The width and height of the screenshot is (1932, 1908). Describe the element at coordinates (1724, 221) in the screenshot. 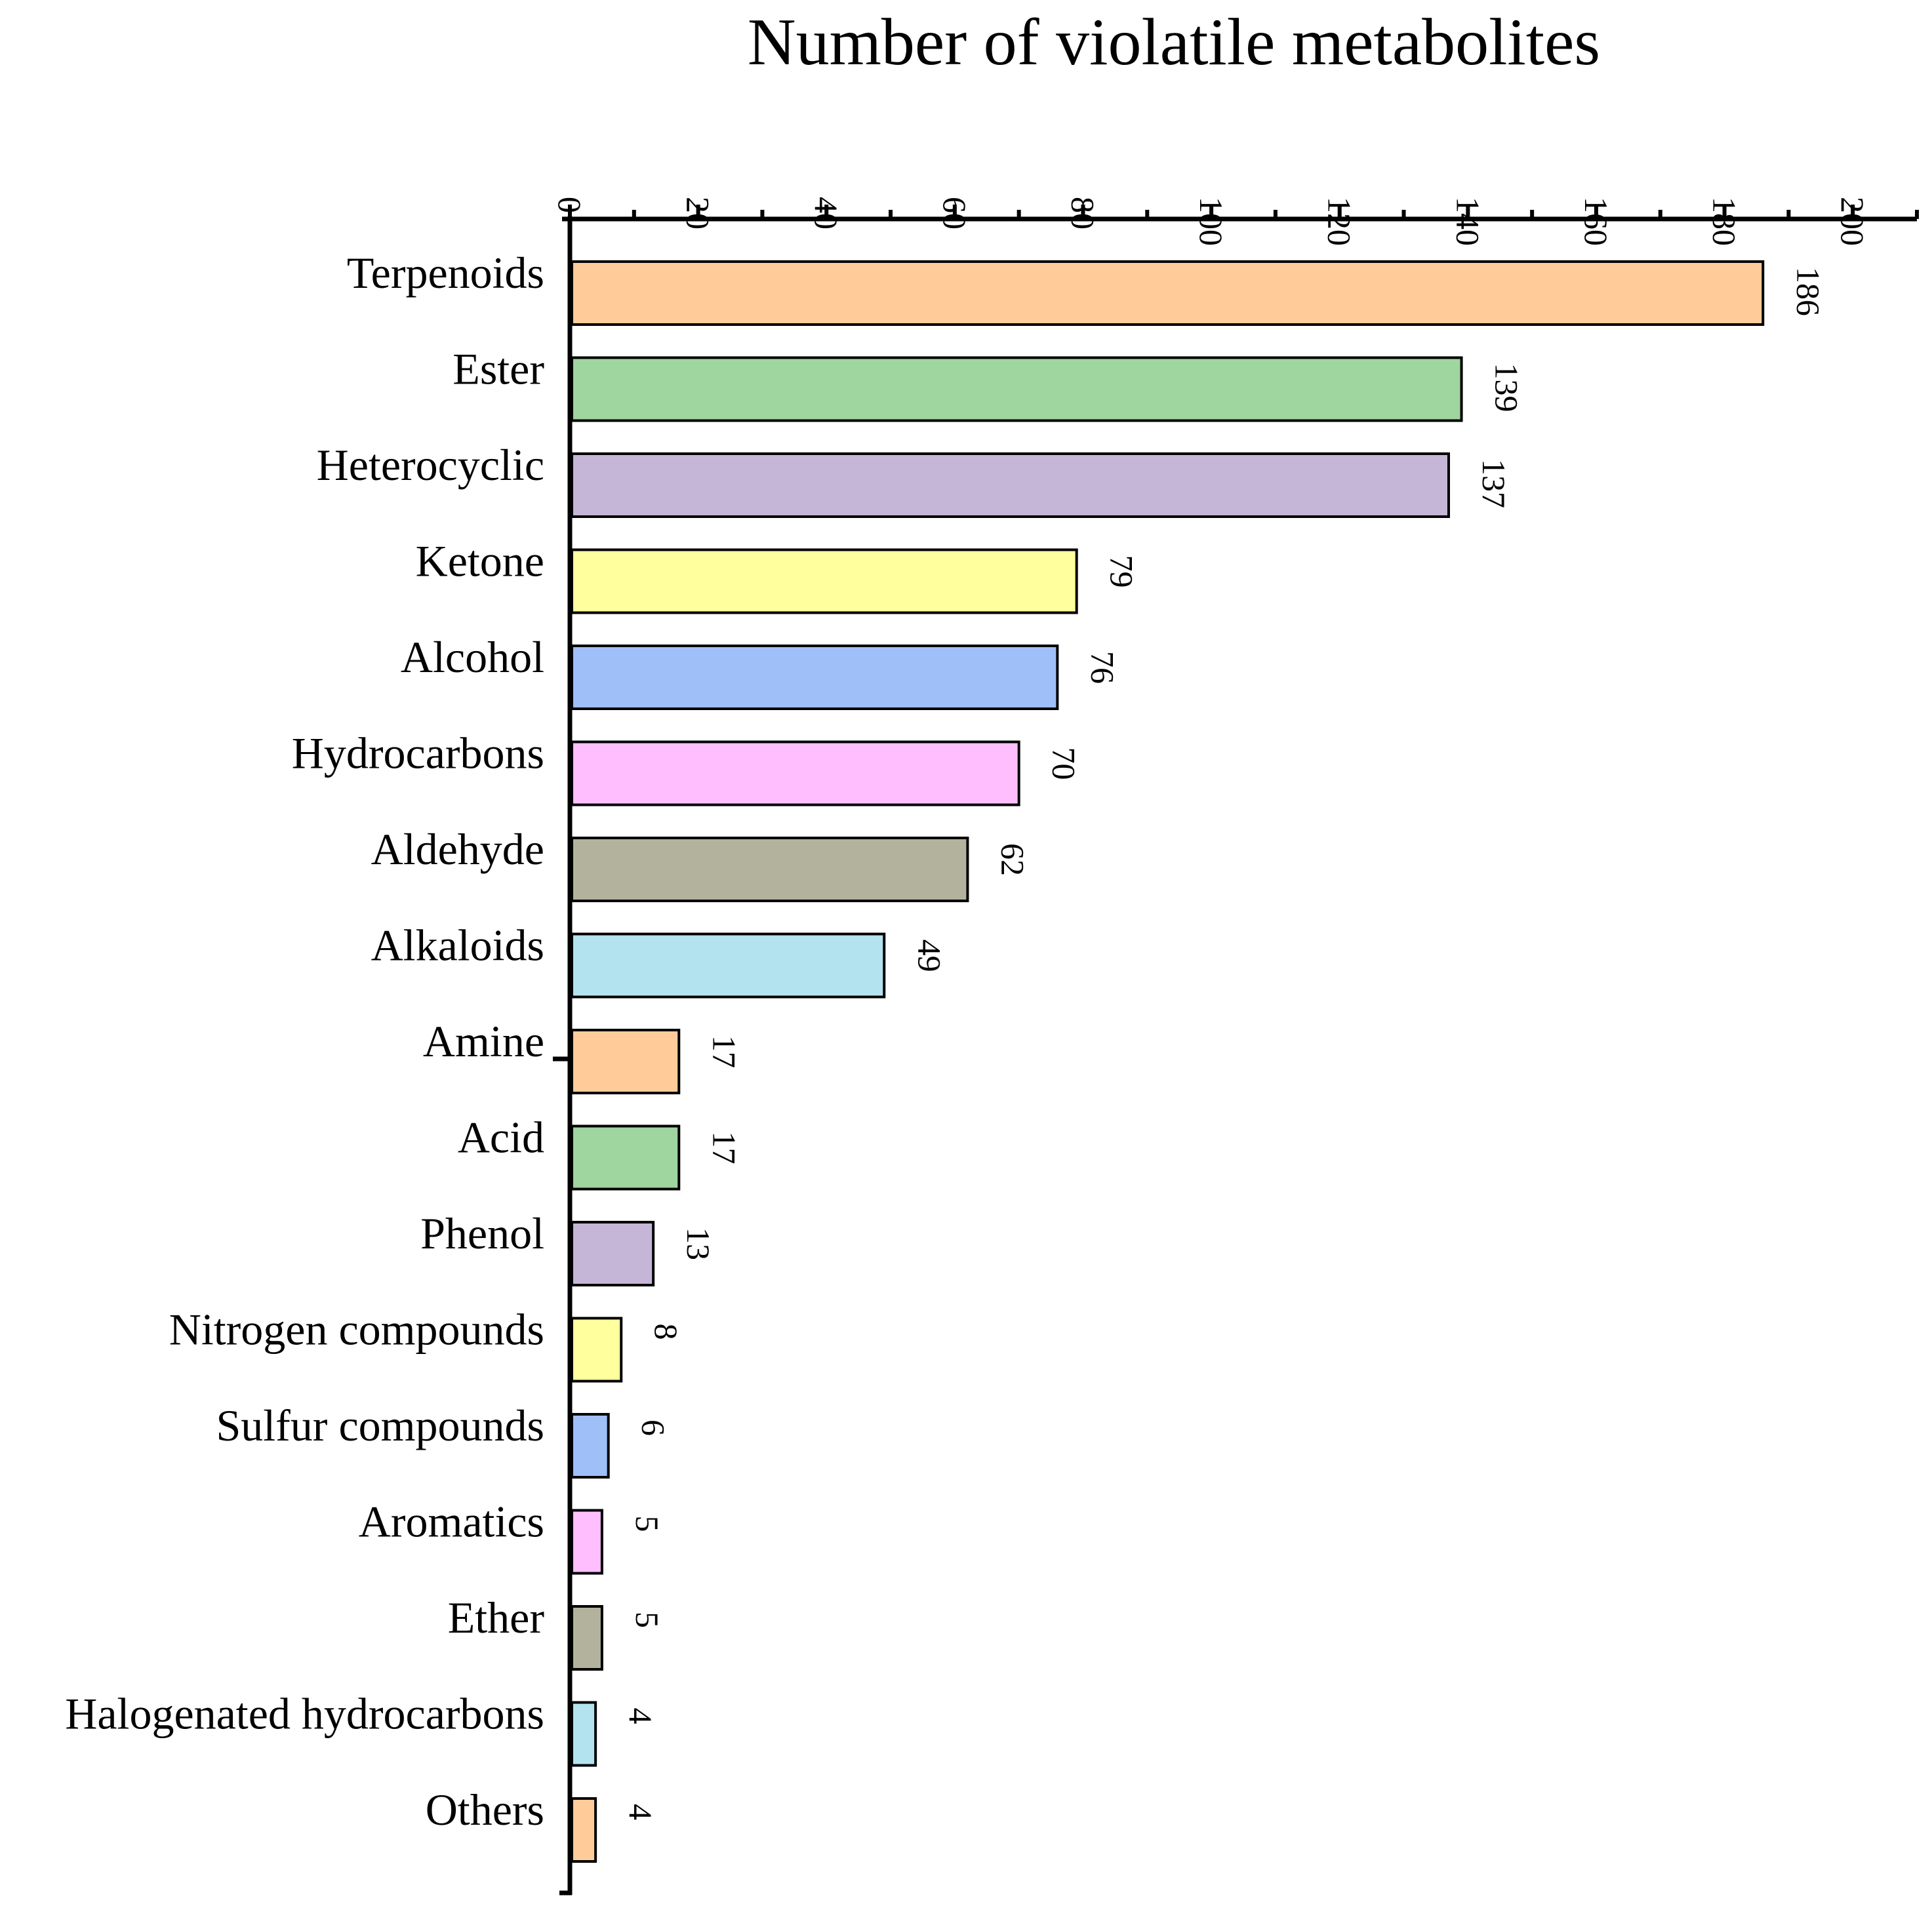

I see `x-tick-label: 180` at that location.